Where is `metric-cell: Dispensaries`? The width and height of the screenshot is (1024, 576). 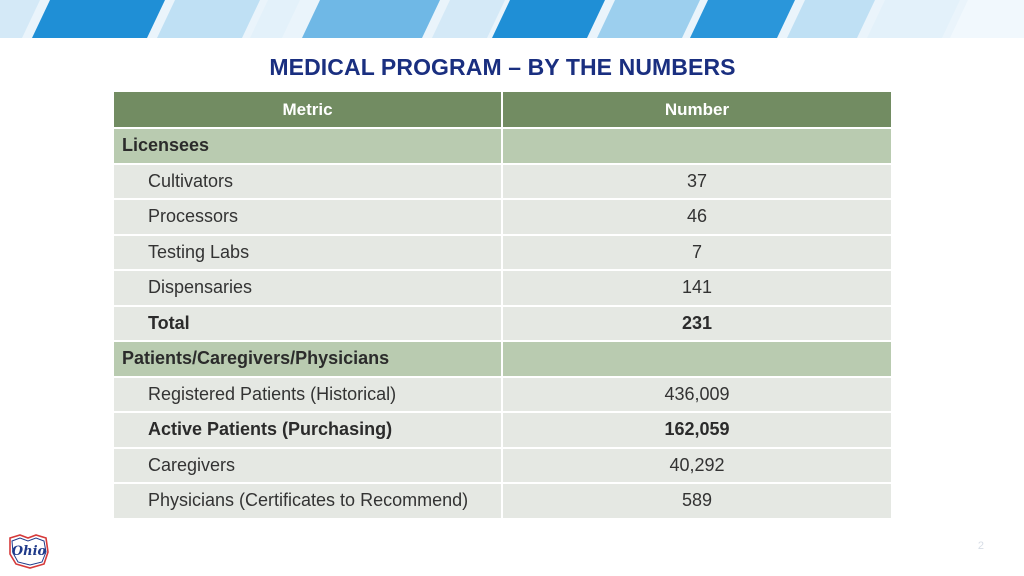 metric-cell: Dispensaries is located at coordinates (308, 288).